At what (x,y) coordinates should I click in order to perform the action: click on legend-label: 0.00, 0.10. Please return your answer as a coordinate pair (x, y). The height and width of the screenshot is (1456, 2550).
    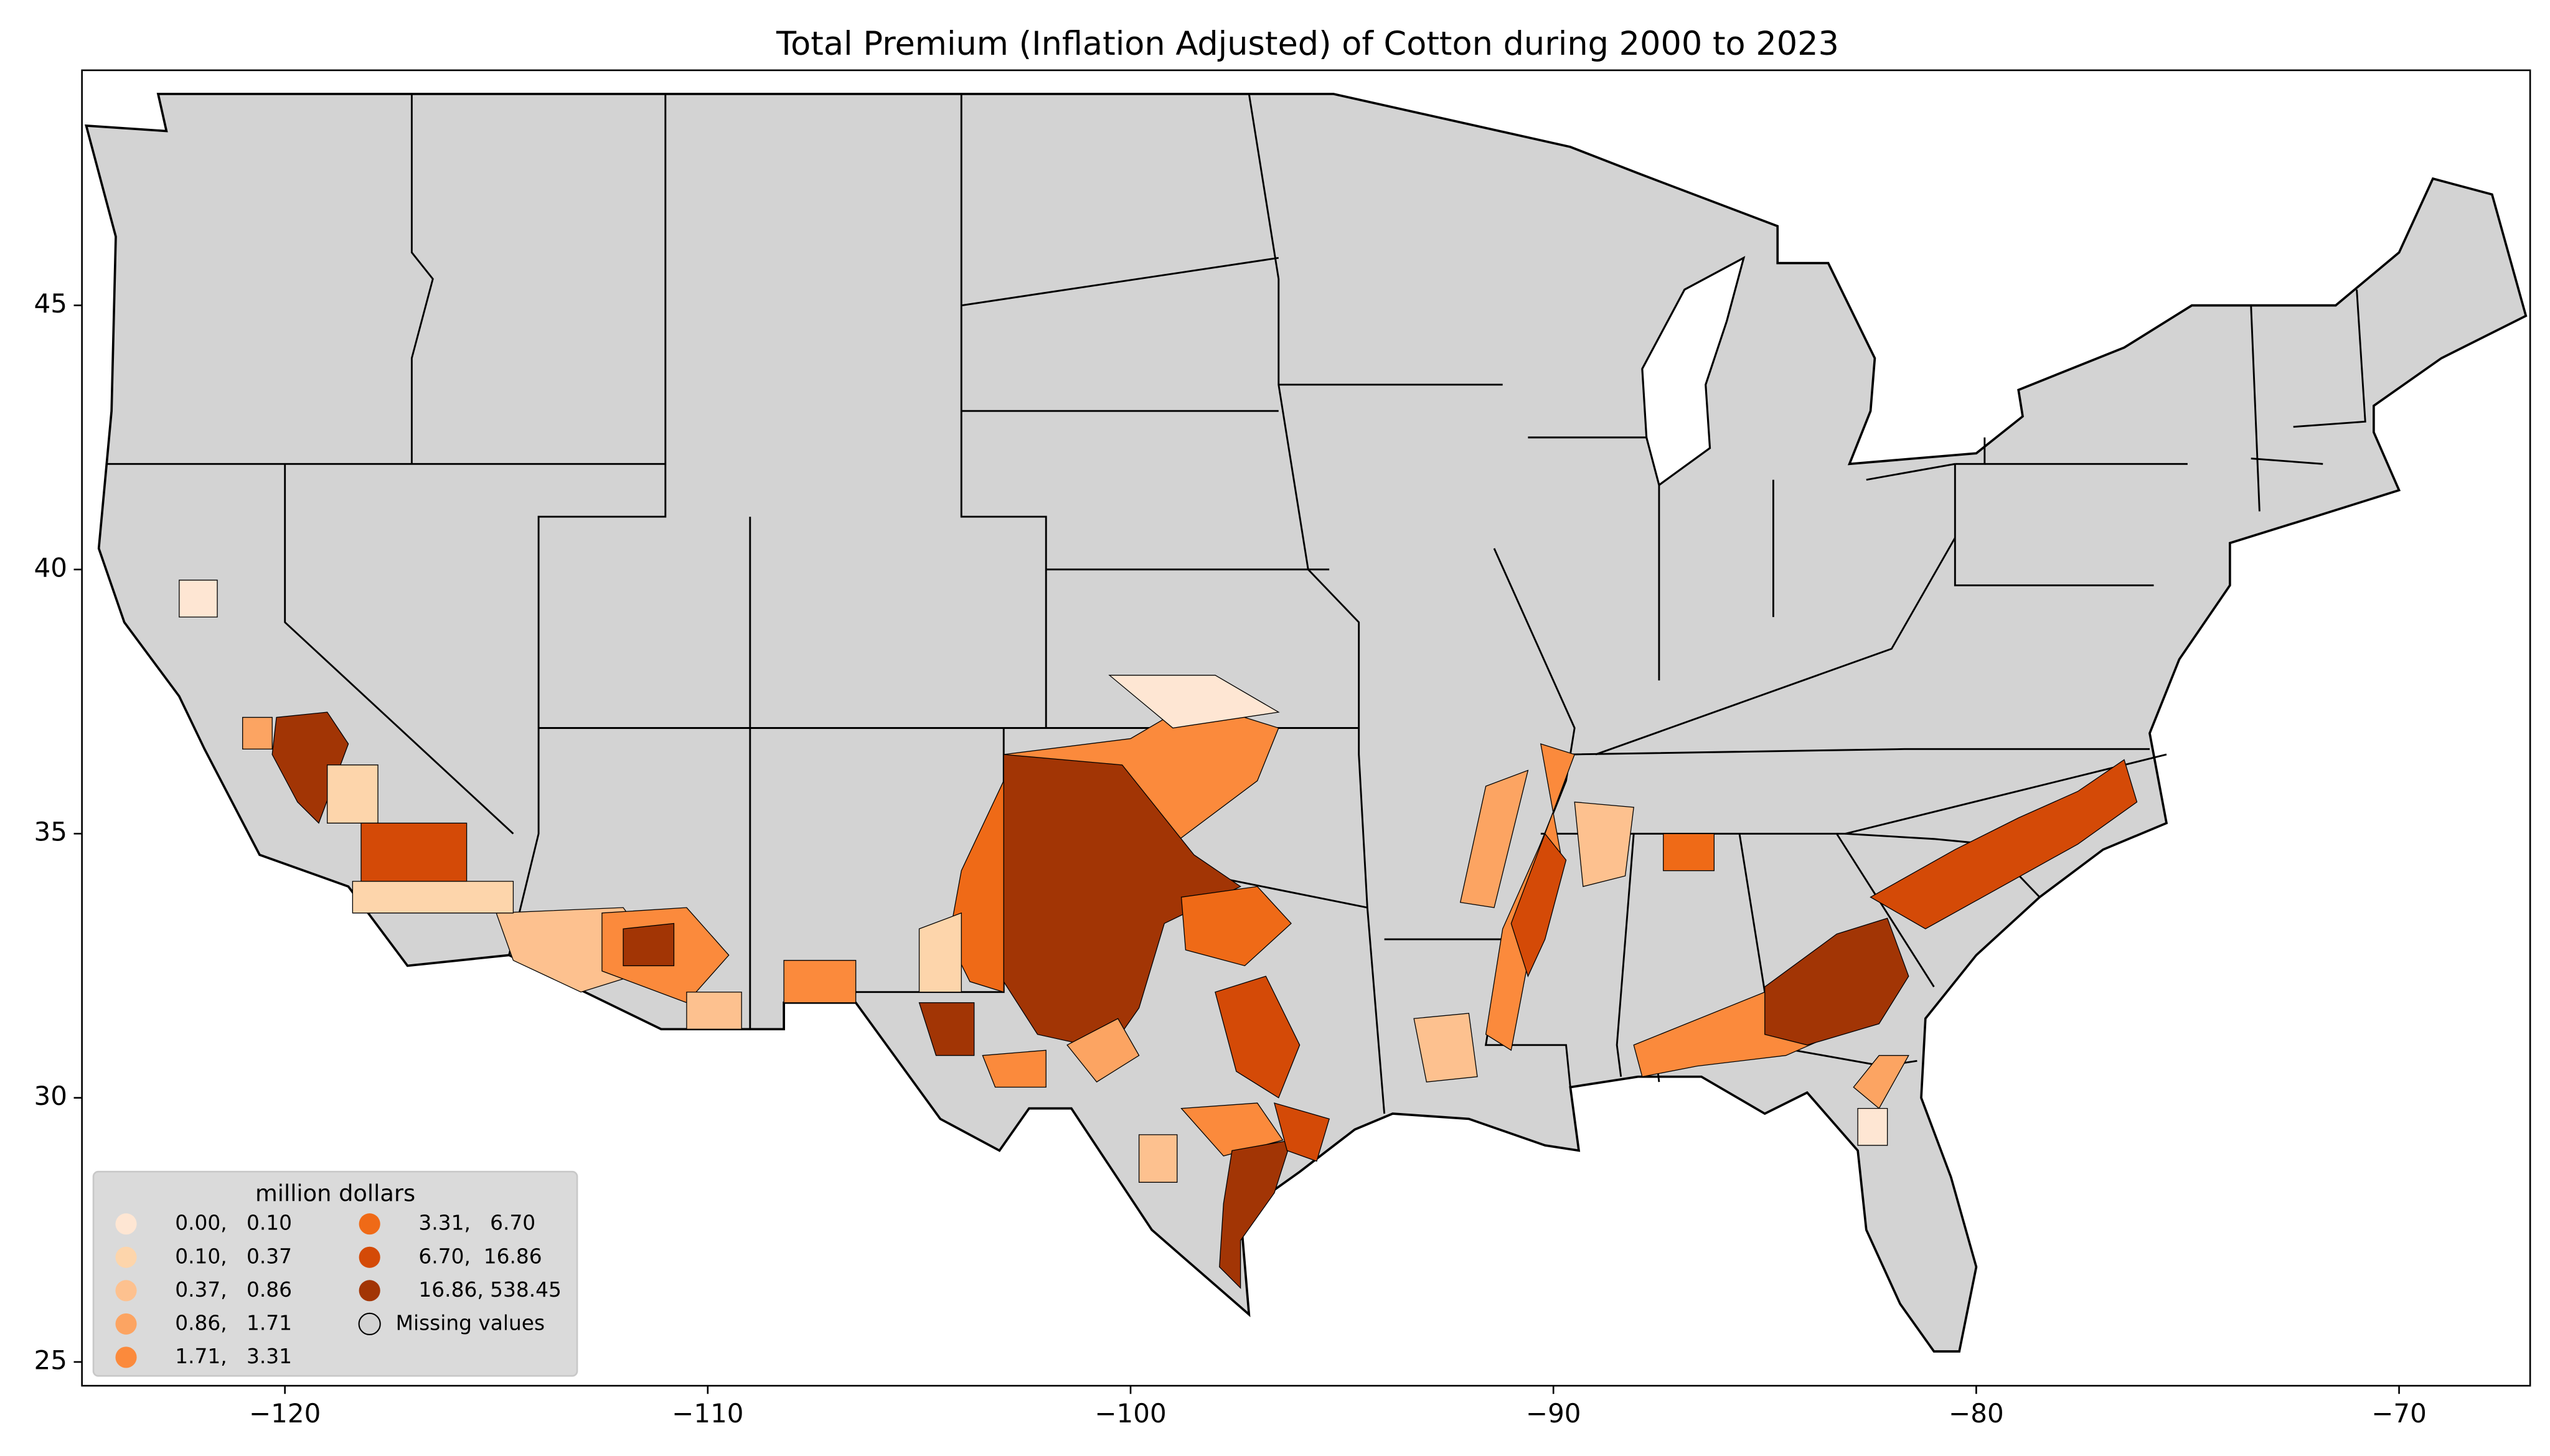
    Looking at the image, I should click on (233, 1223).